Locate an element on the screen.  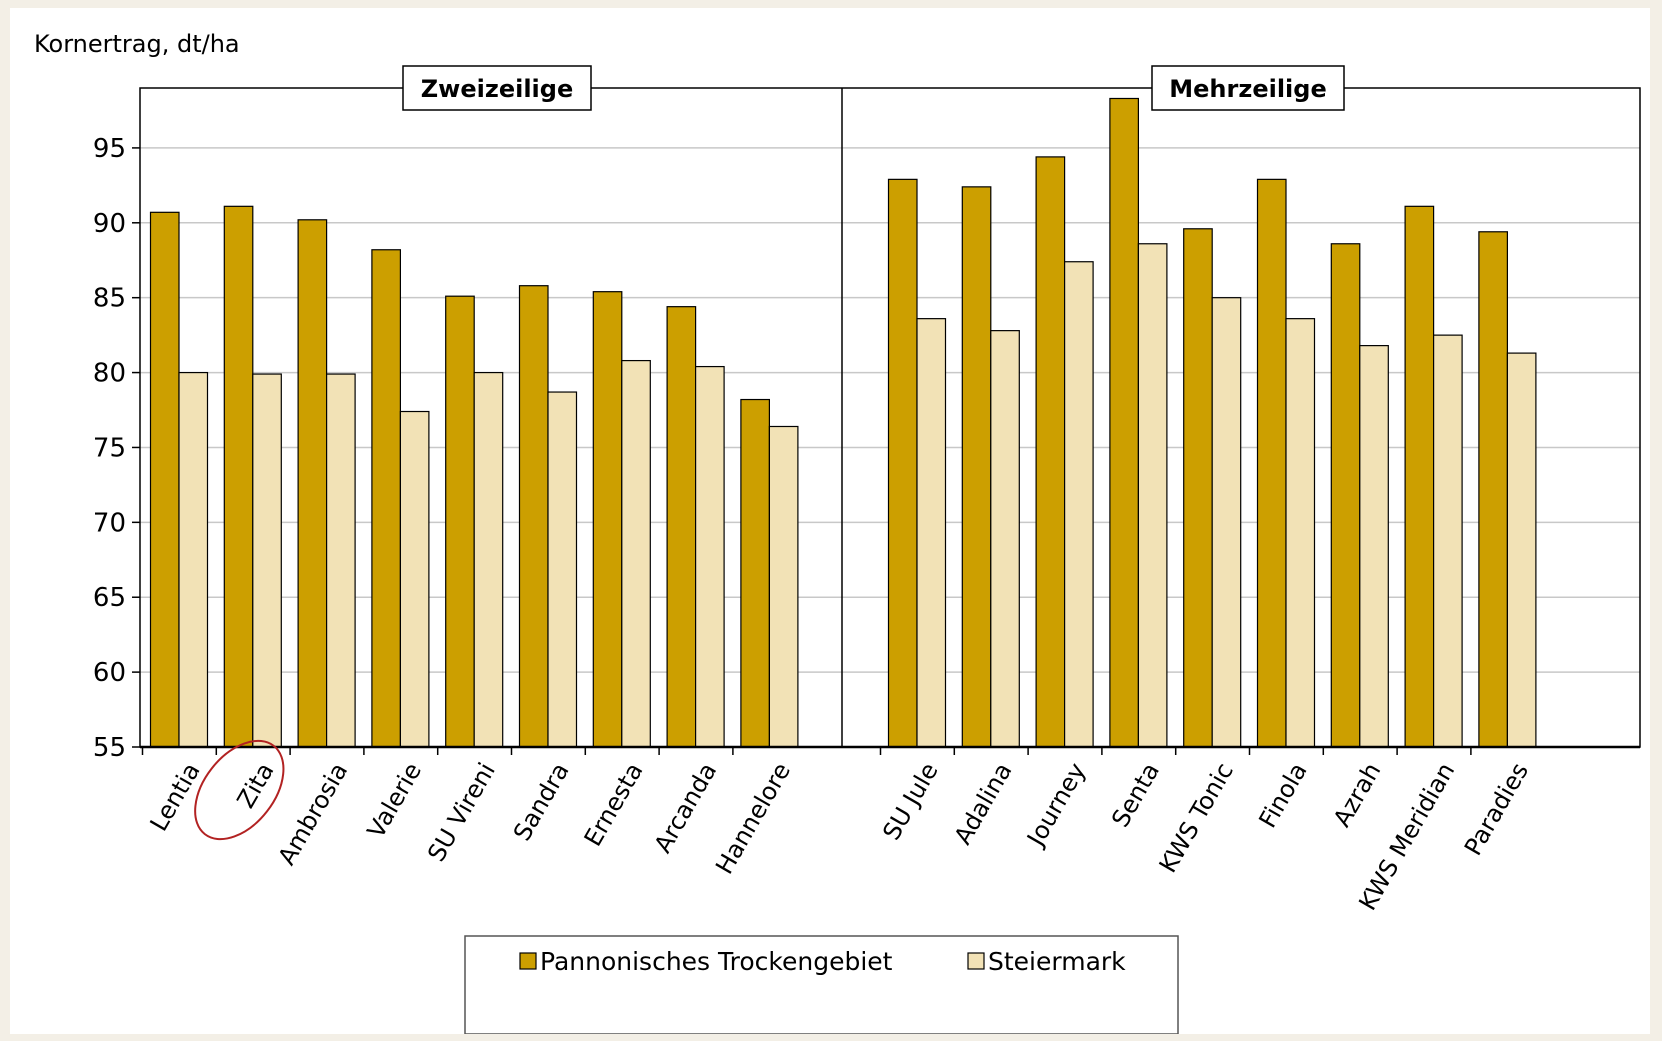
y-tick-label: 55 is located at coordinates (109, 748).